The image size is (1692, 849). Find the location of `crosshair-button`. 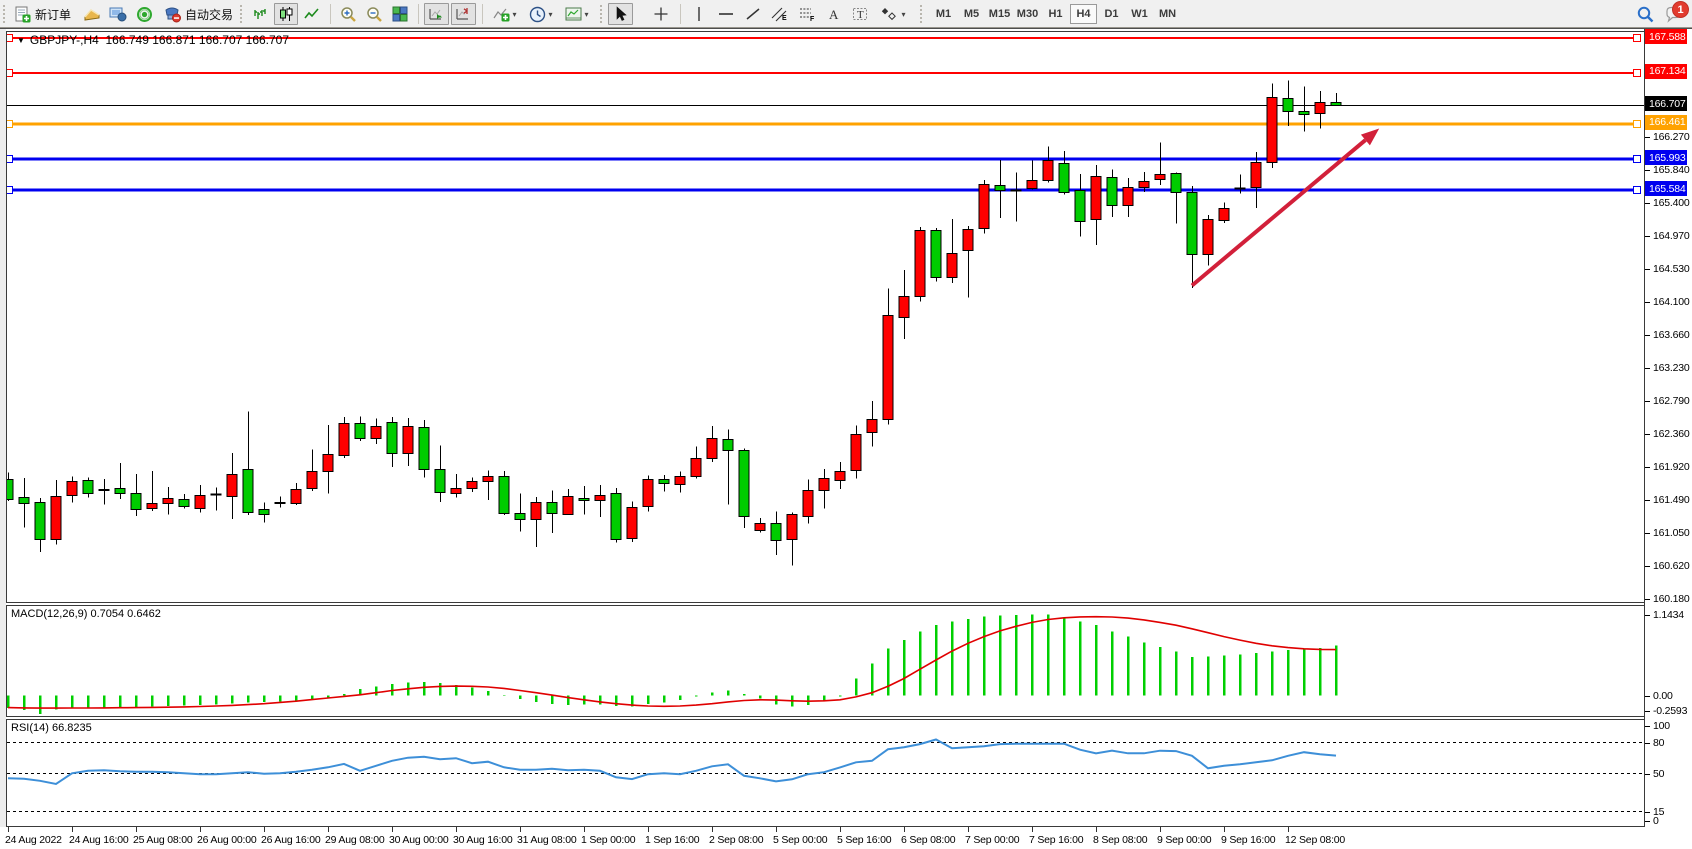

crosshair-button is located at coordinates (660, 14).